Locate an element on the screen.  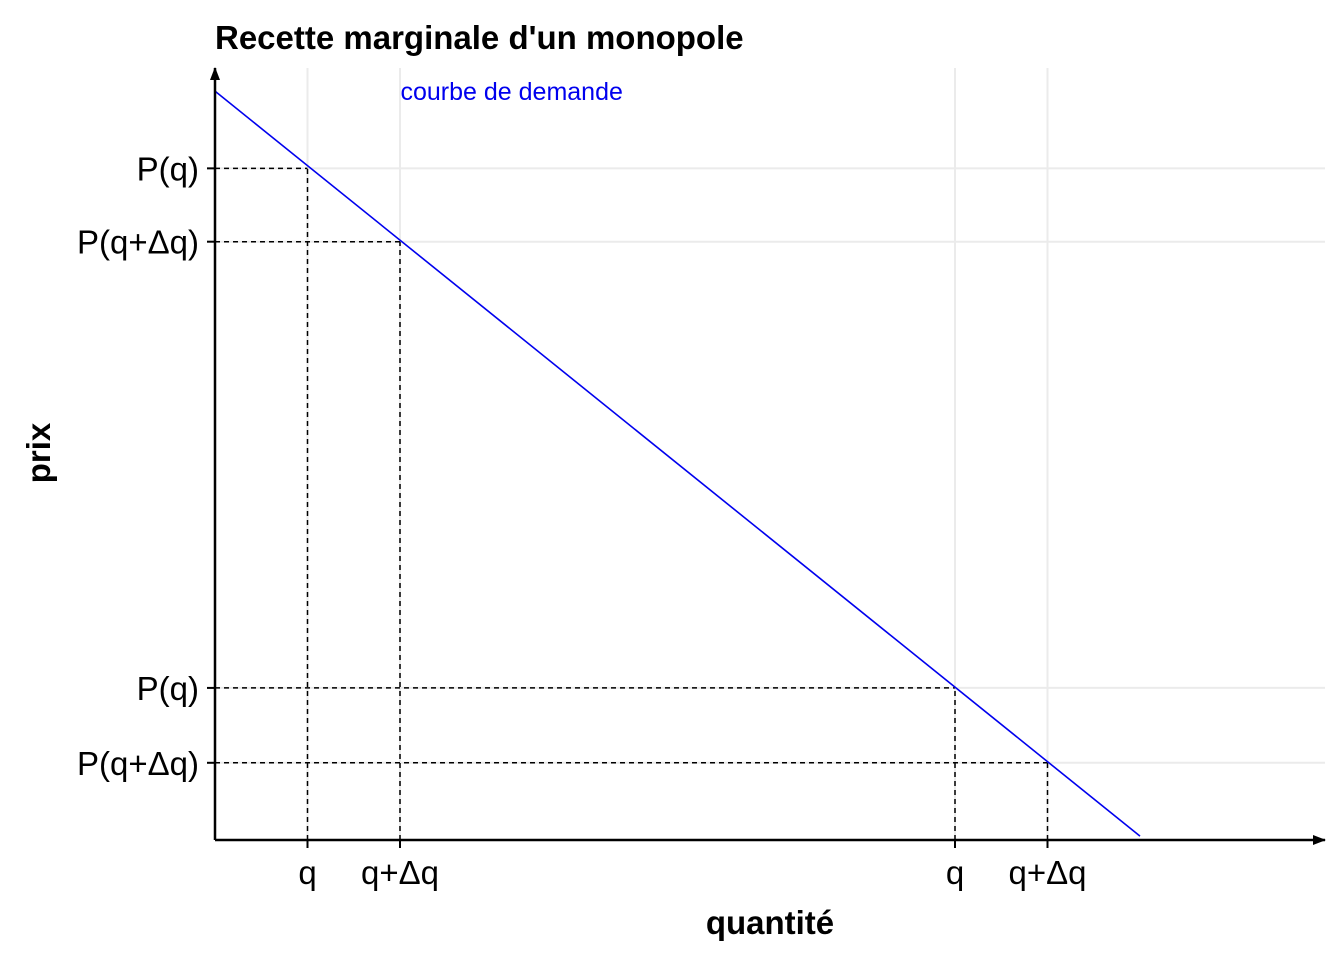
y-axis-title: prix is located at coordinates (38, 452).